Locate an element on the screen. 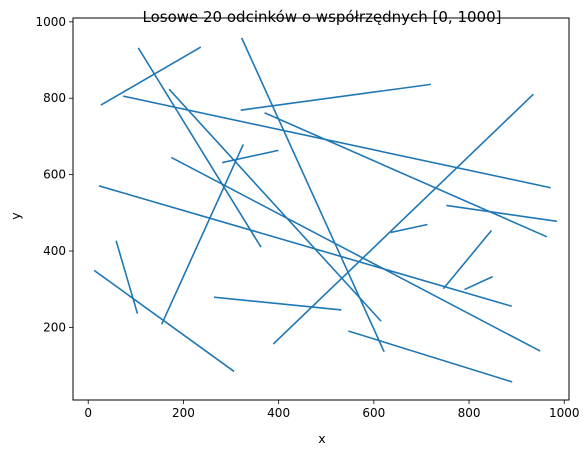  y-tick-label: 200 is located at coordinates (54, 327).